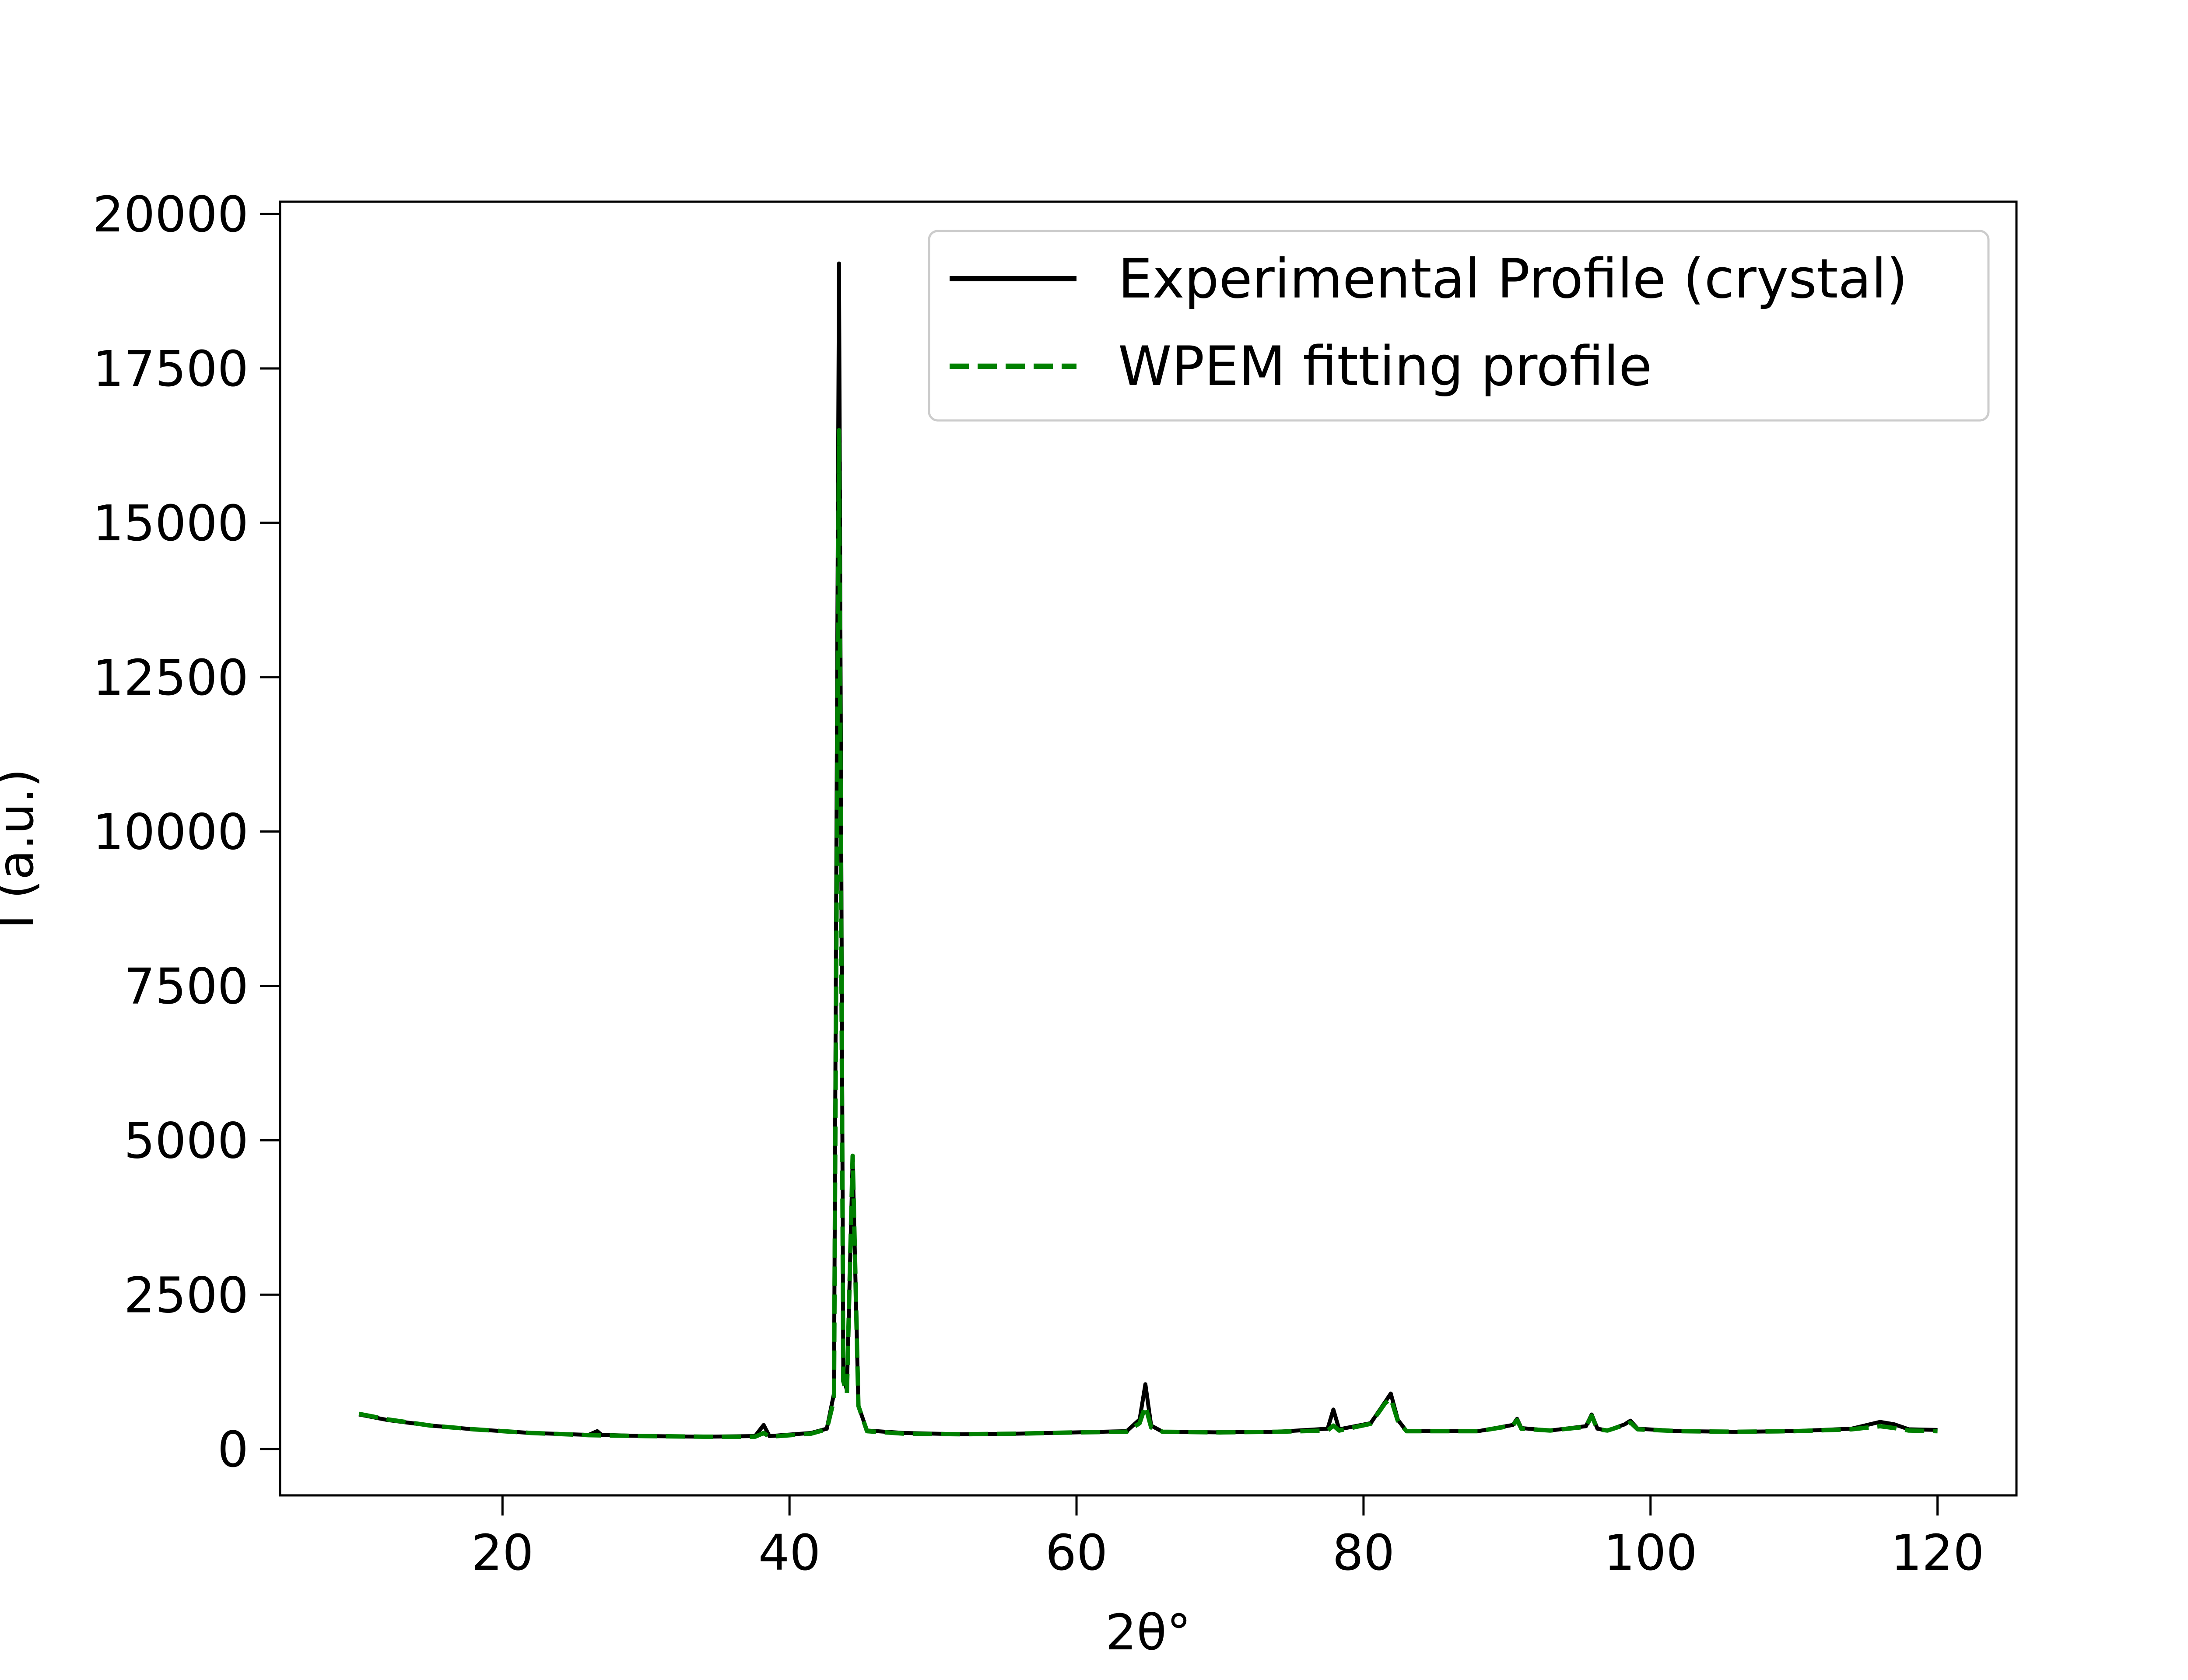  I want to click on y-tick-label: 2500, so click(186, 1295).